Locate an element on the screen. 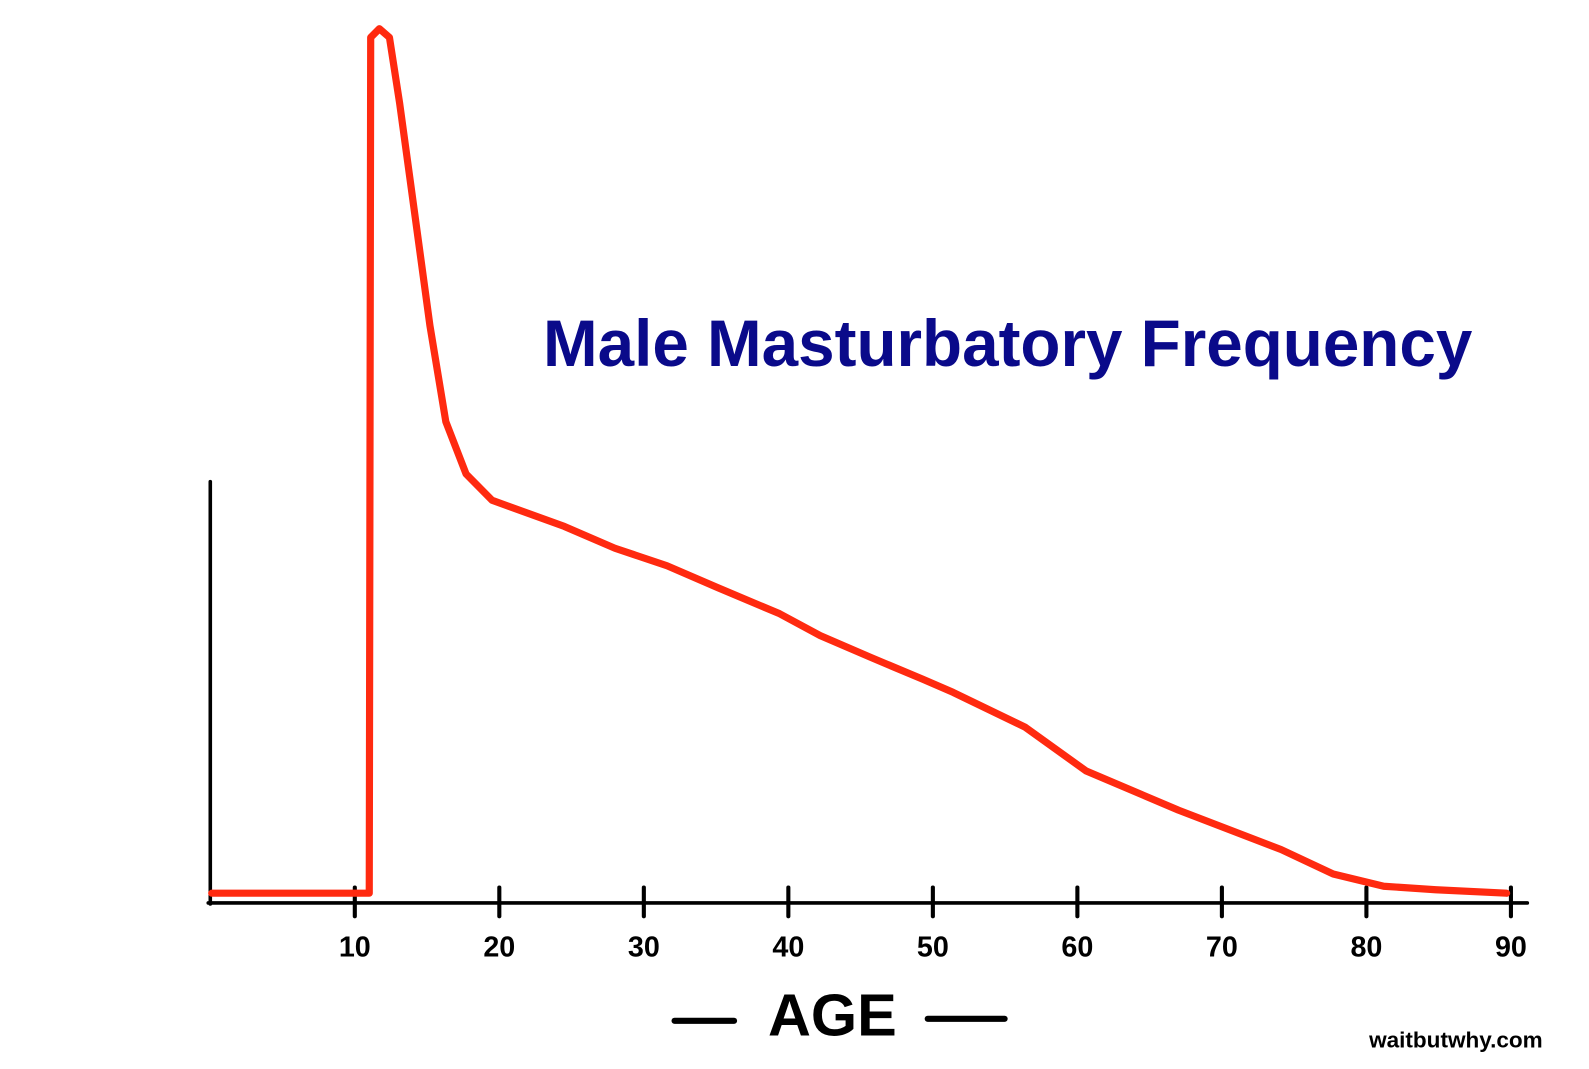 This screenshot has width=1589, height=1069. x-tick-label: 60 is located at coordinates (1077, 948).